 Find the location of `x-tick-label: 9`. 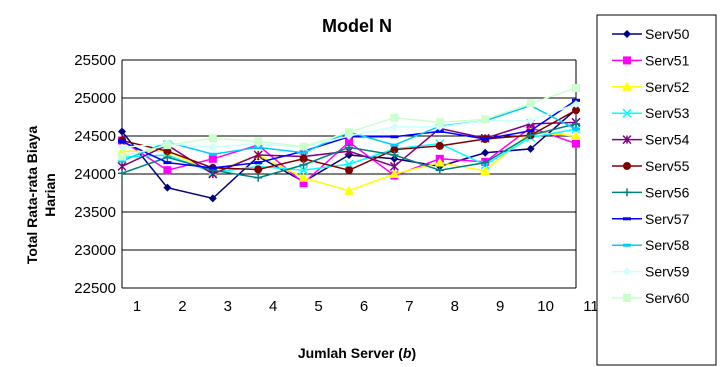

x-tick-label: 9 is located at coordinates (500, 306).